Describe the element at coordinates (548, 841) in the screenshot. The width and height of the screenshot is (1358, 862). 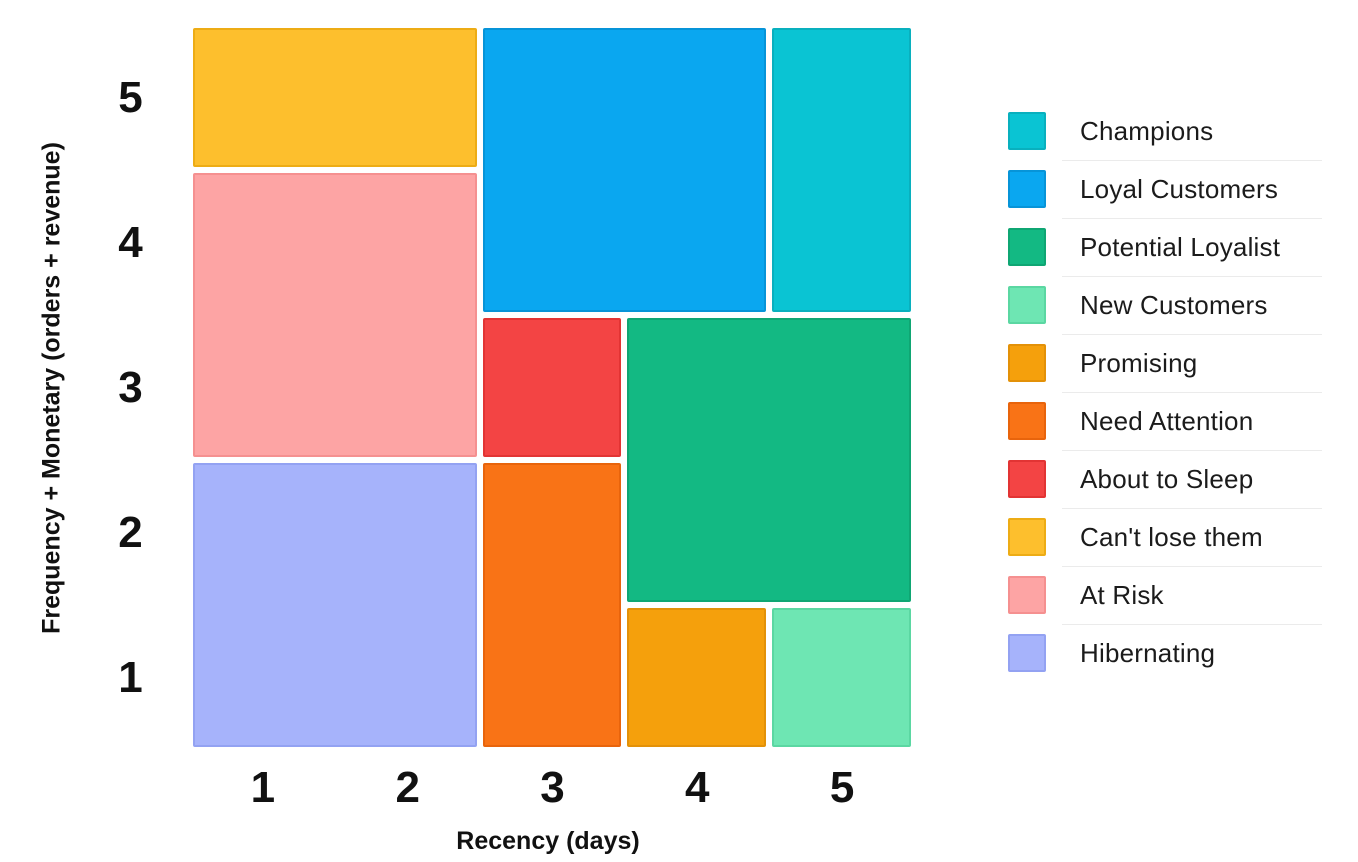
I see `x-axis-title: Recency (days)` at that location.